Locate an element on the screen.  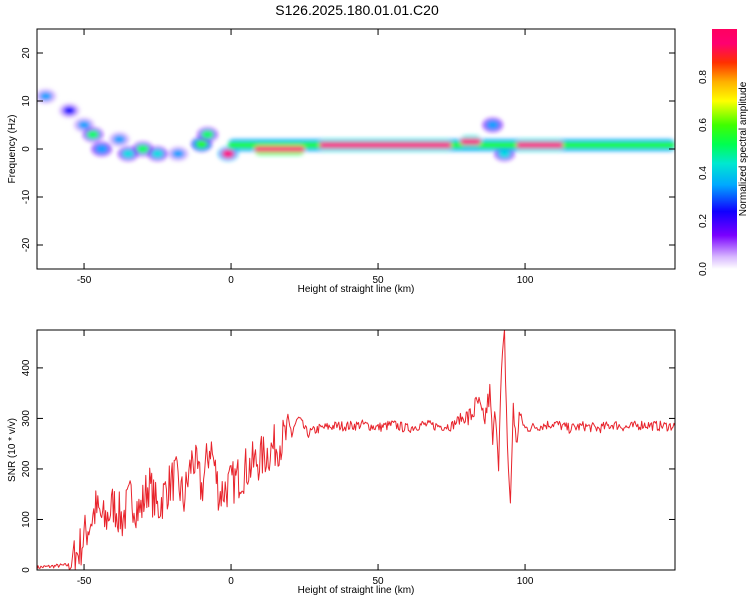
colorbar-ticks: 0.0 0.2 0.4 0.6 0.8 is located at coordinates (703, 173).